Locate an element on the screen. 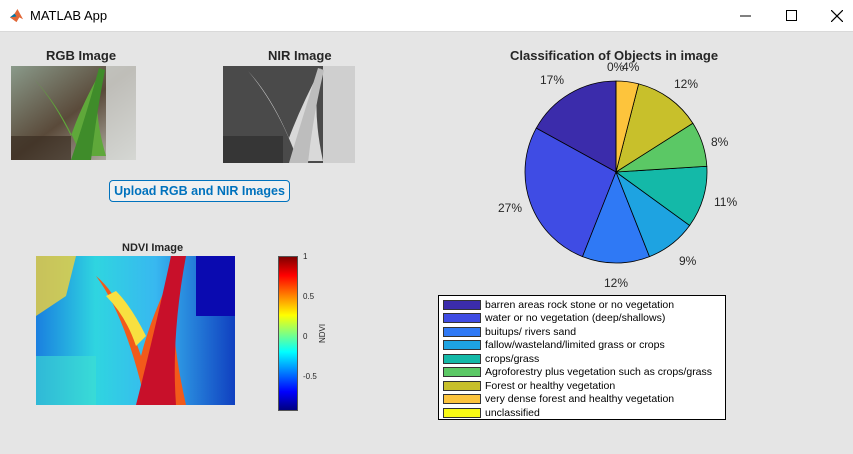  nir-image is located at coordinates (289, 114).